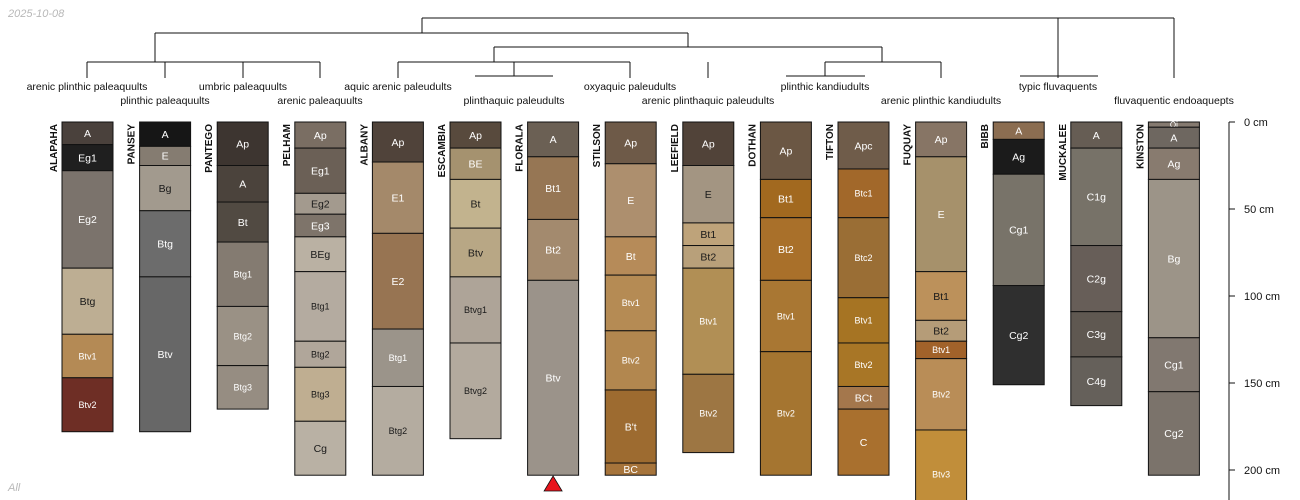 The width and height of the screenshot is (1300, 500). I want to click on horizon-btc2, so click(863, 258).